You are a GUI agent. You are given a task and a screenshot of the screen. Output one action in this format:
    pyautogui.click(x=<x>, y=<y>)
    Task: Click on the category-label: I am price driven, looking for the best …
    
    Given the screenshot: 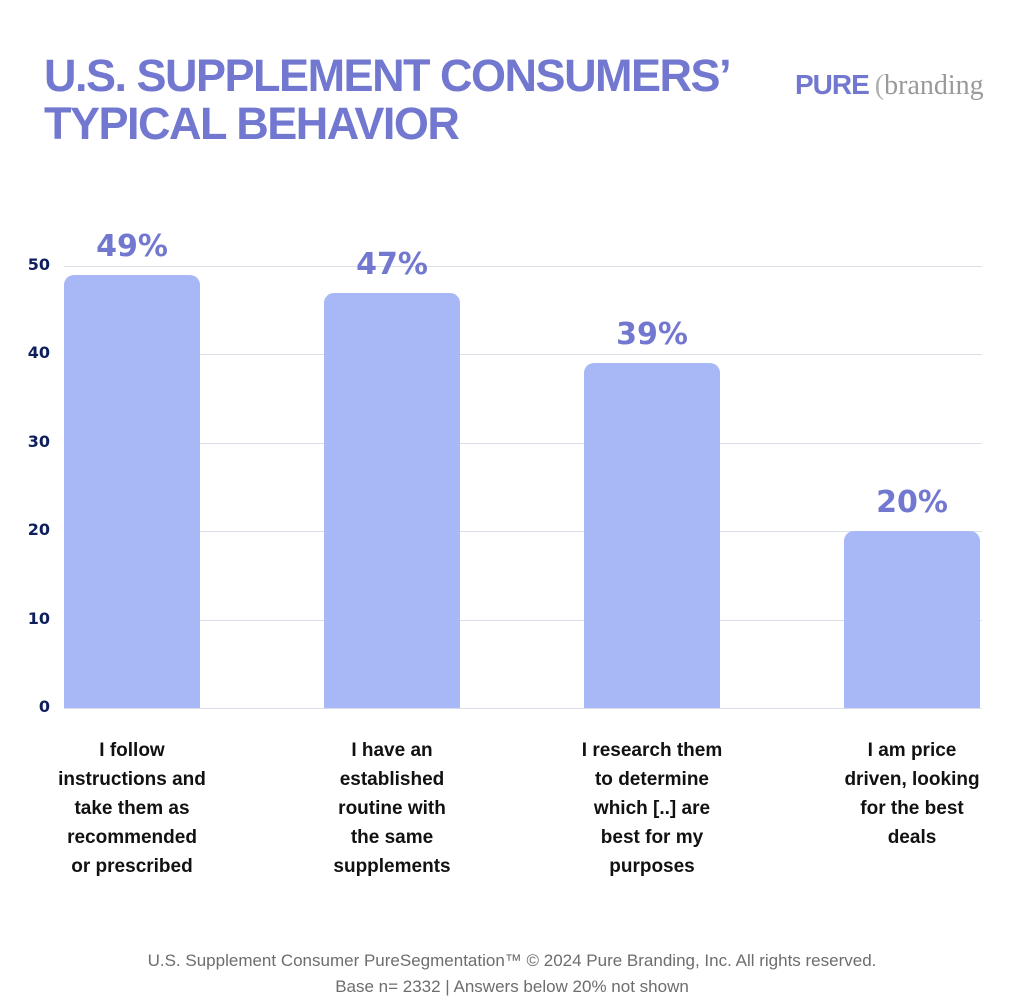 What is the action you would take?
    pyautogui.click(x=912, y=794)
    